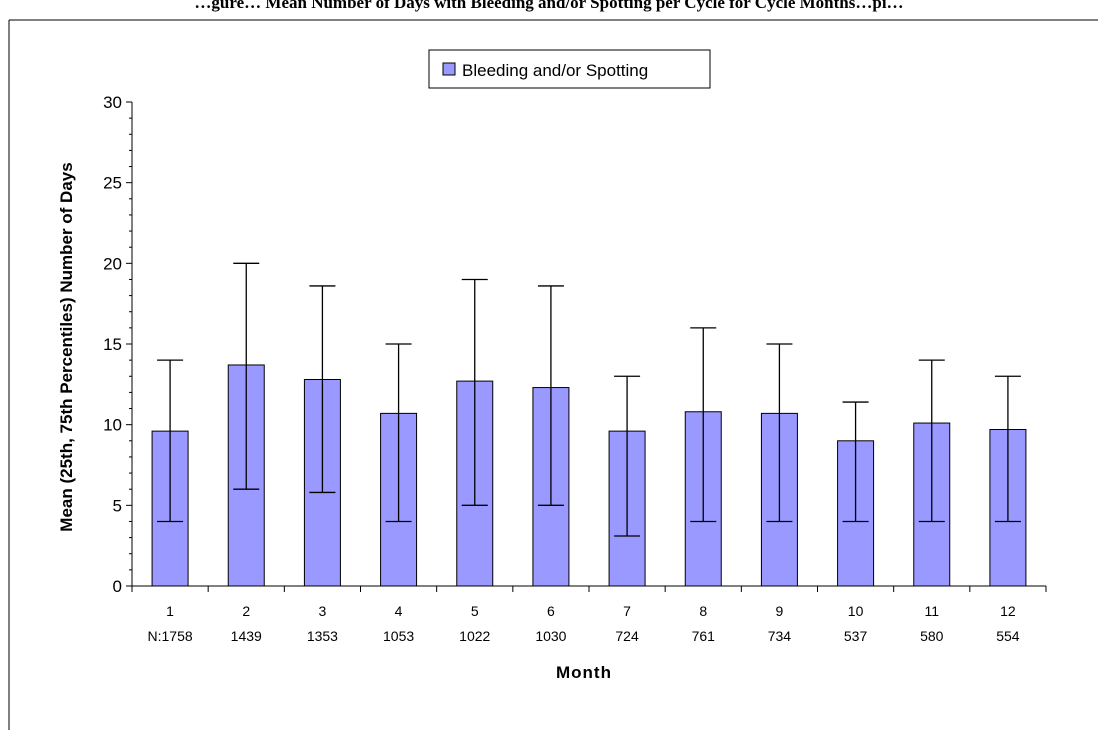  What do you see at coordinates (932, 636) in the screenshot?
I see `x-sample-size-label: 580` at bounding box center [932, 636].